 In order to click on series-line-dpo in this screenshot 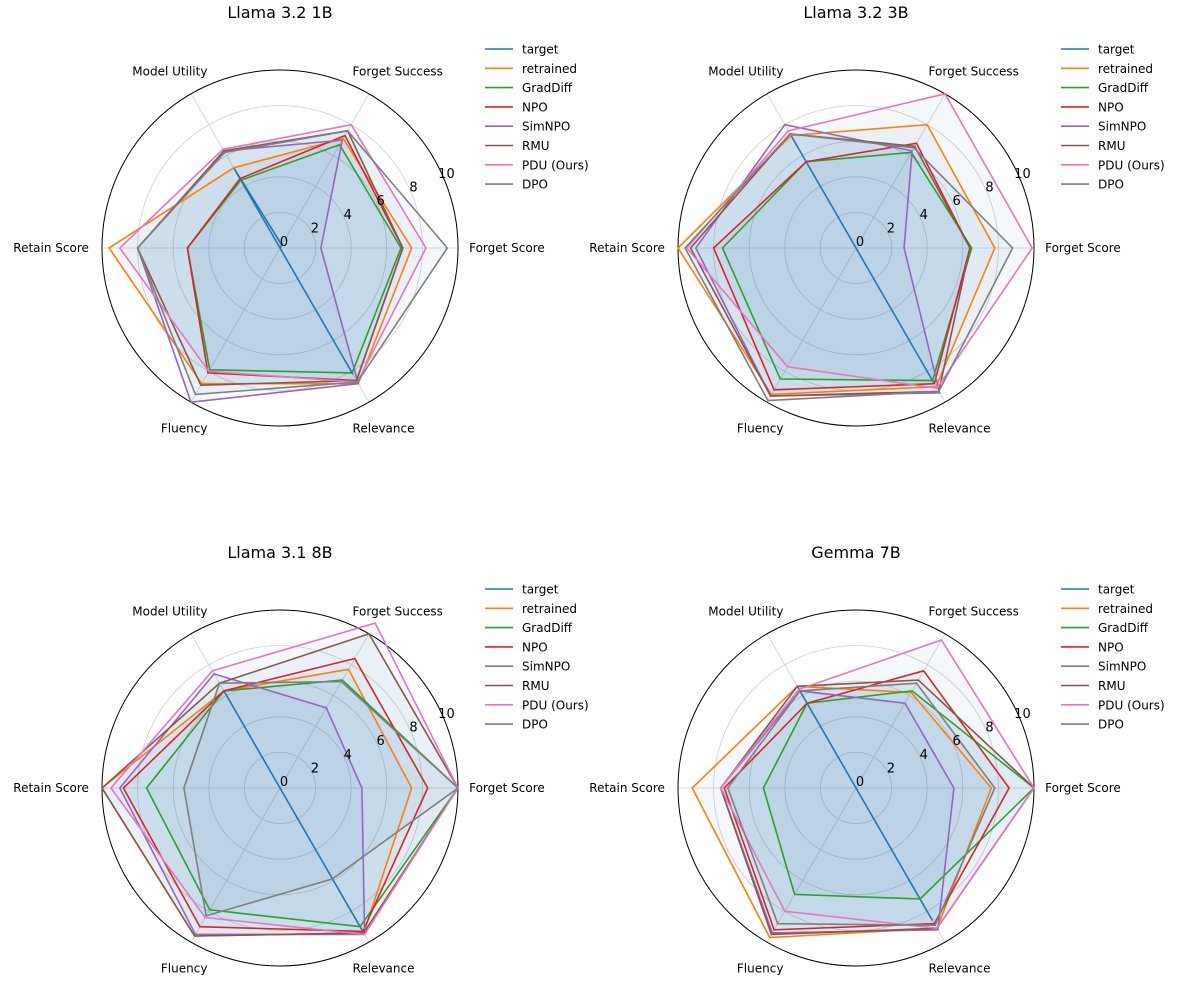, I will do `click(861, 804)`.